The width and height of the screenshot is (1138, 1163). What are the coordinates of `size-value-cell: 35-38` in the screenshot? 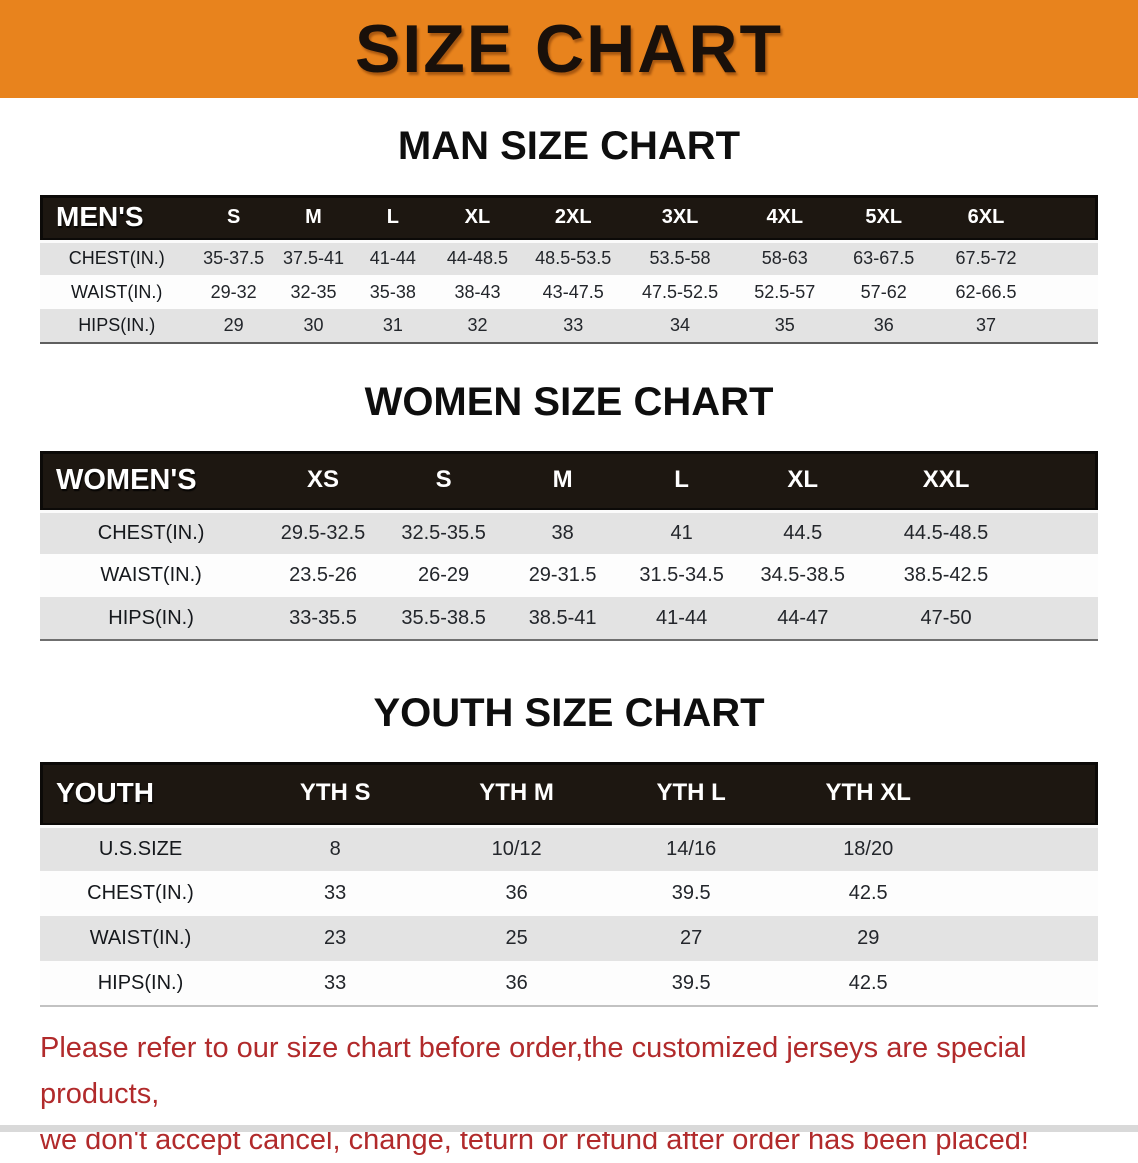 It's located at (392, 291).